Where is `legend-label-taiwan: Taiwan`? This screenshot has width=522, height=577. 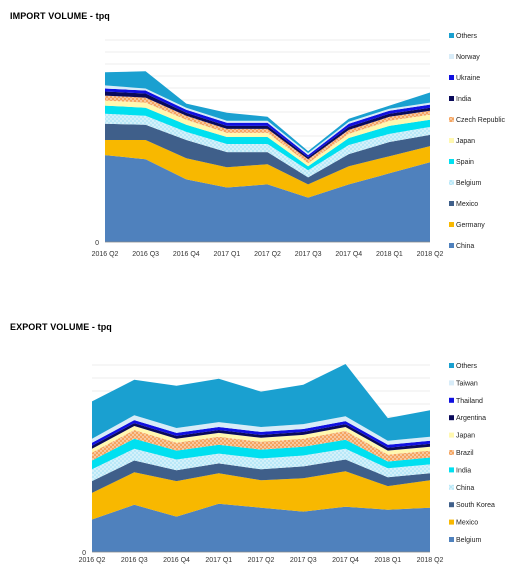
legend-label-taiwan: Taiwan is located at coordinates (467, 383).